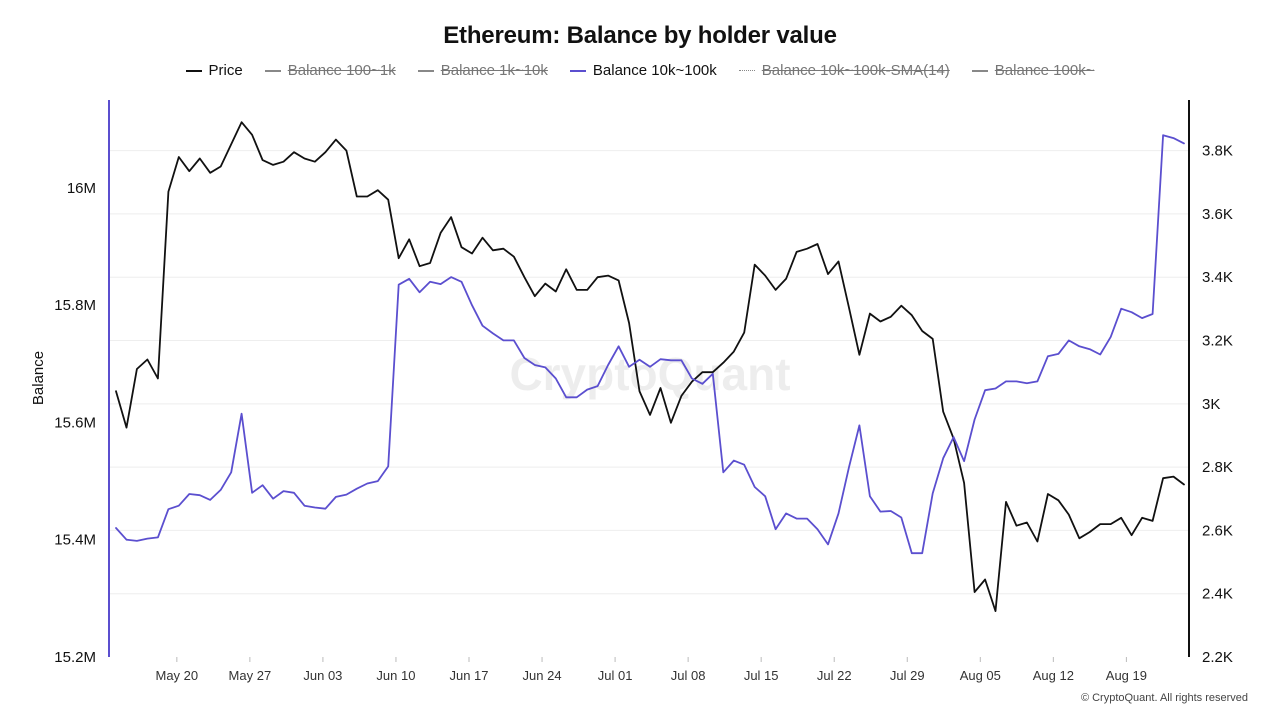  I want to click on legend-label: Price, so click(225, 70).